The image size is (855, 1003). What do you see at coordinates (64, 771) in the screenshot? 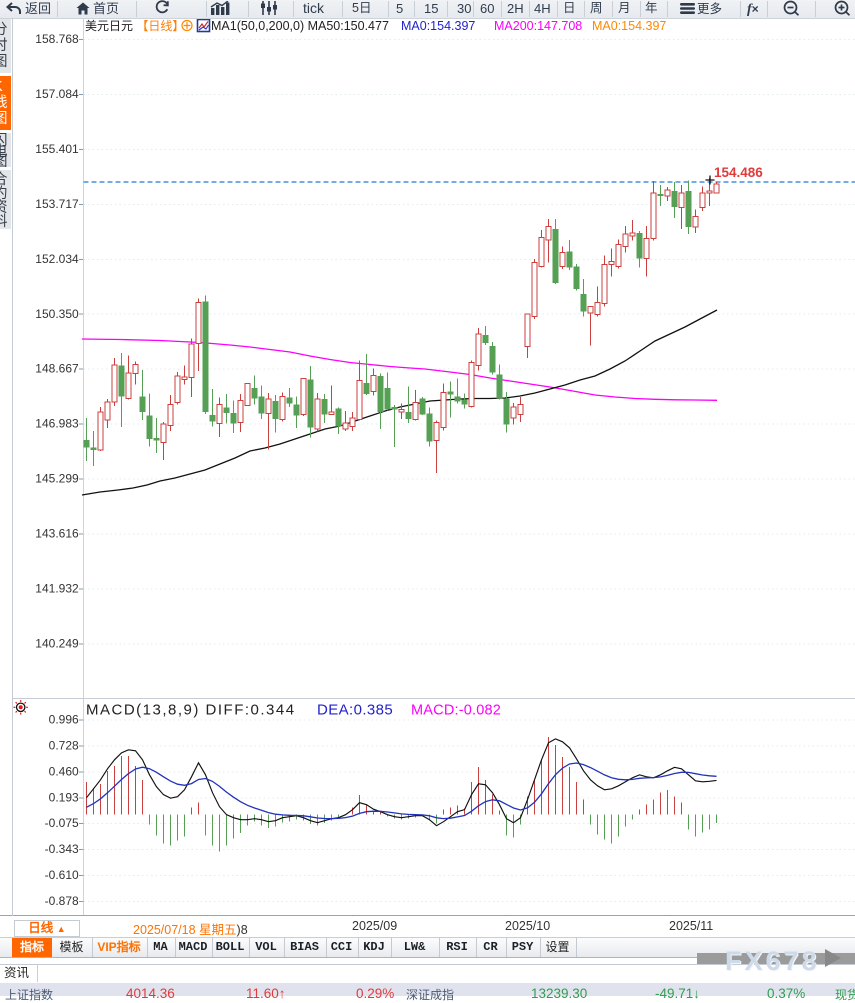
I see `svg-text: 0.460` at bounding box center [64, 771].